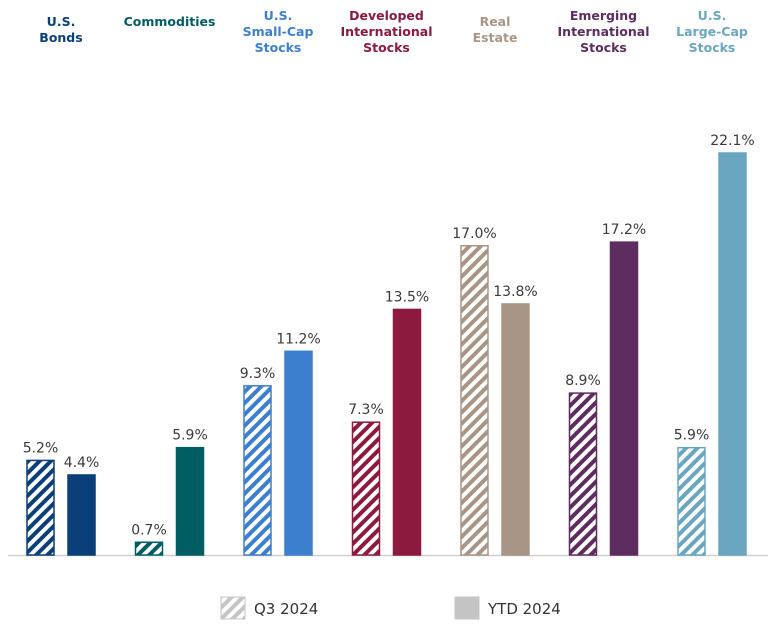 The image size is (768, 630). I want to click on data-label: 13.5%, so click(407, 297).